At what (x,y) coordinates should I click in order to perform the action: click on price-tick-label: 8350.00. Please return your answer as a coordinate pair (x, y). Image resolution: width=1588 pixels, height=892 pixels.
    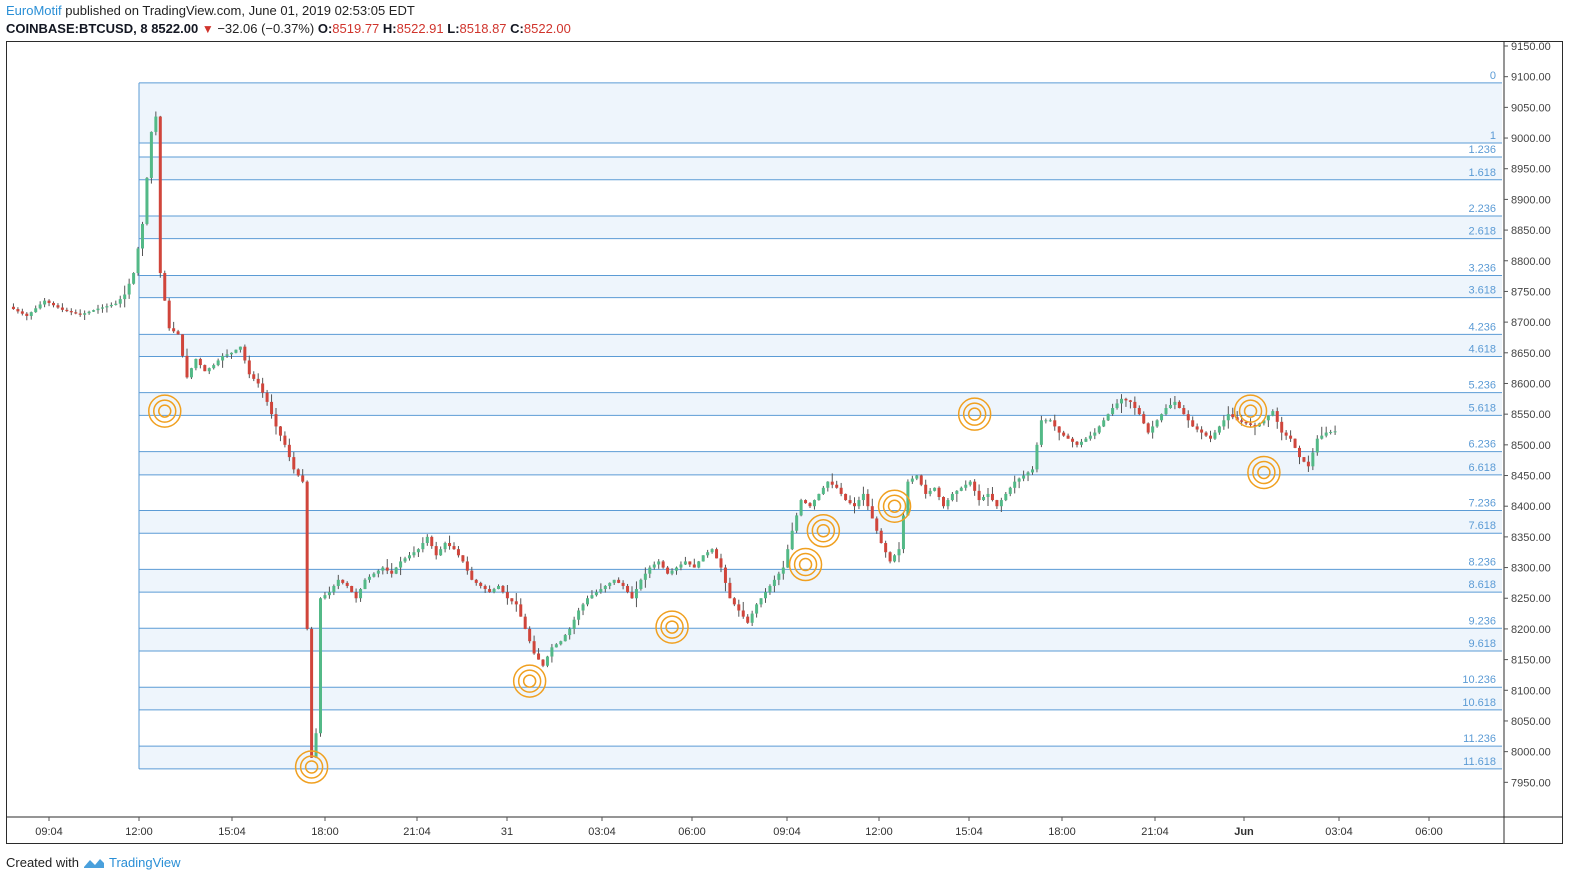
    Looking at the image, I should click on (1531, 538).